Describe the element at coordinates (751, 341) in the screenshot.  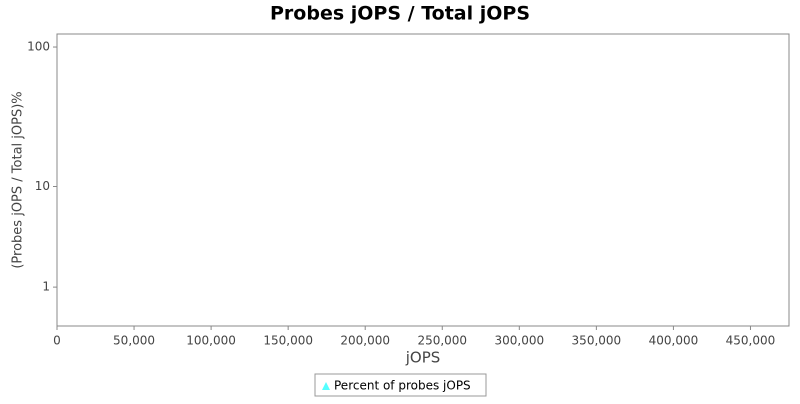
I see `x-tick-label: 450,000` at that location.